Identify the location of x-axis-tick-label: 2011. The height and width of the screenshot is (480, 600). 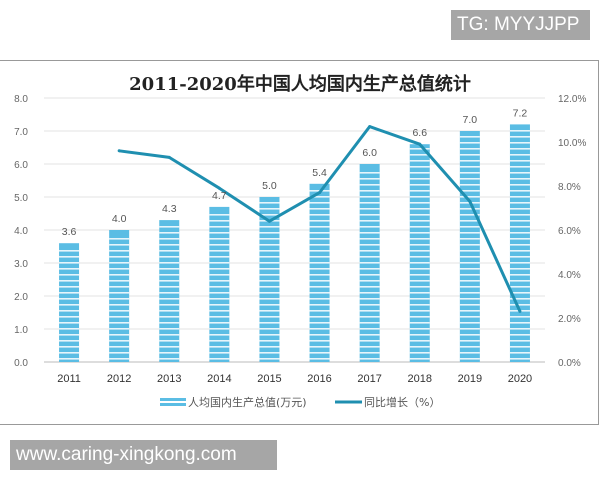
(69, 379).